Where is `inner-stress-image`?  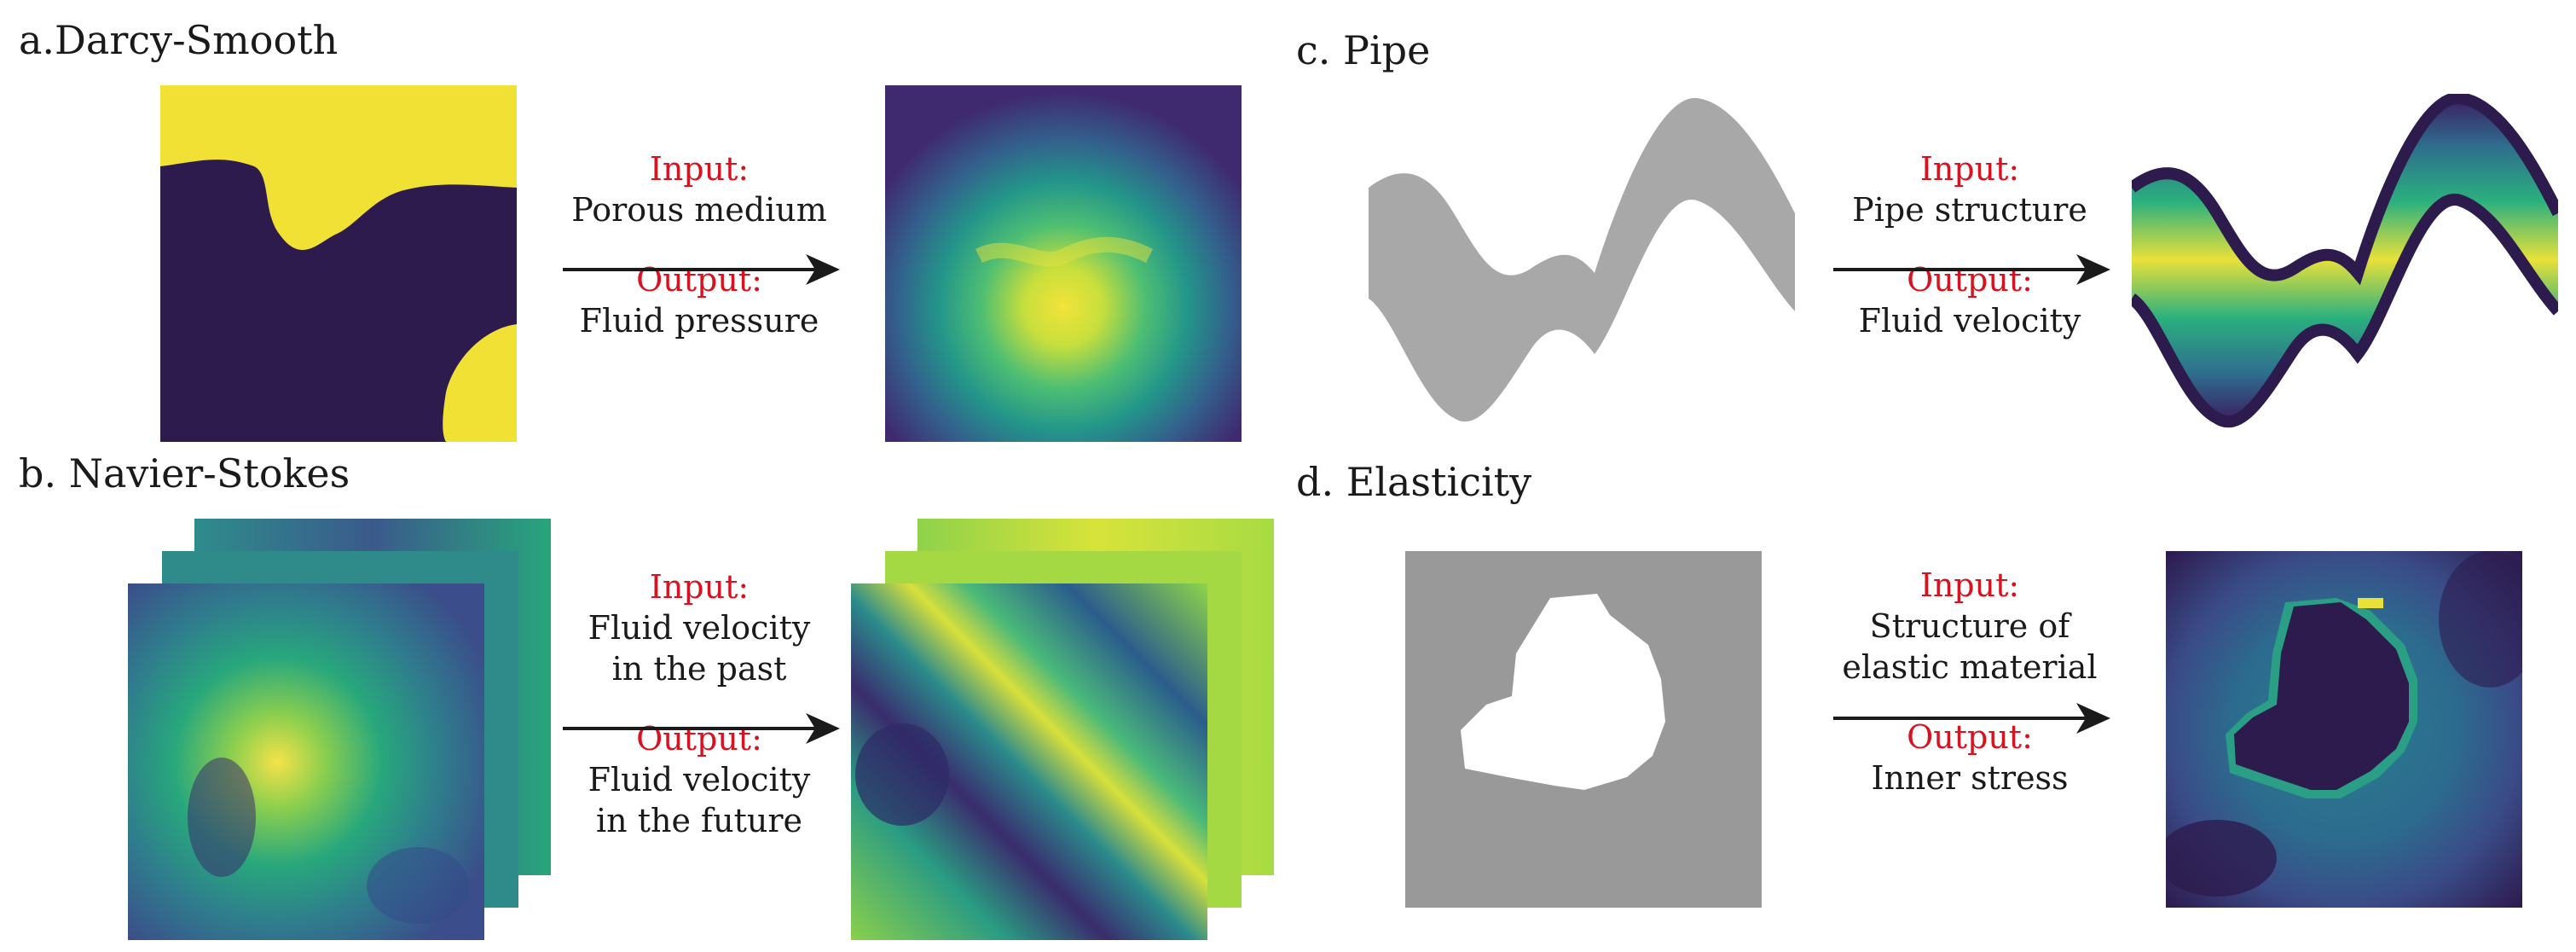 inner-stress-image is located at coordinates (2344, 729).